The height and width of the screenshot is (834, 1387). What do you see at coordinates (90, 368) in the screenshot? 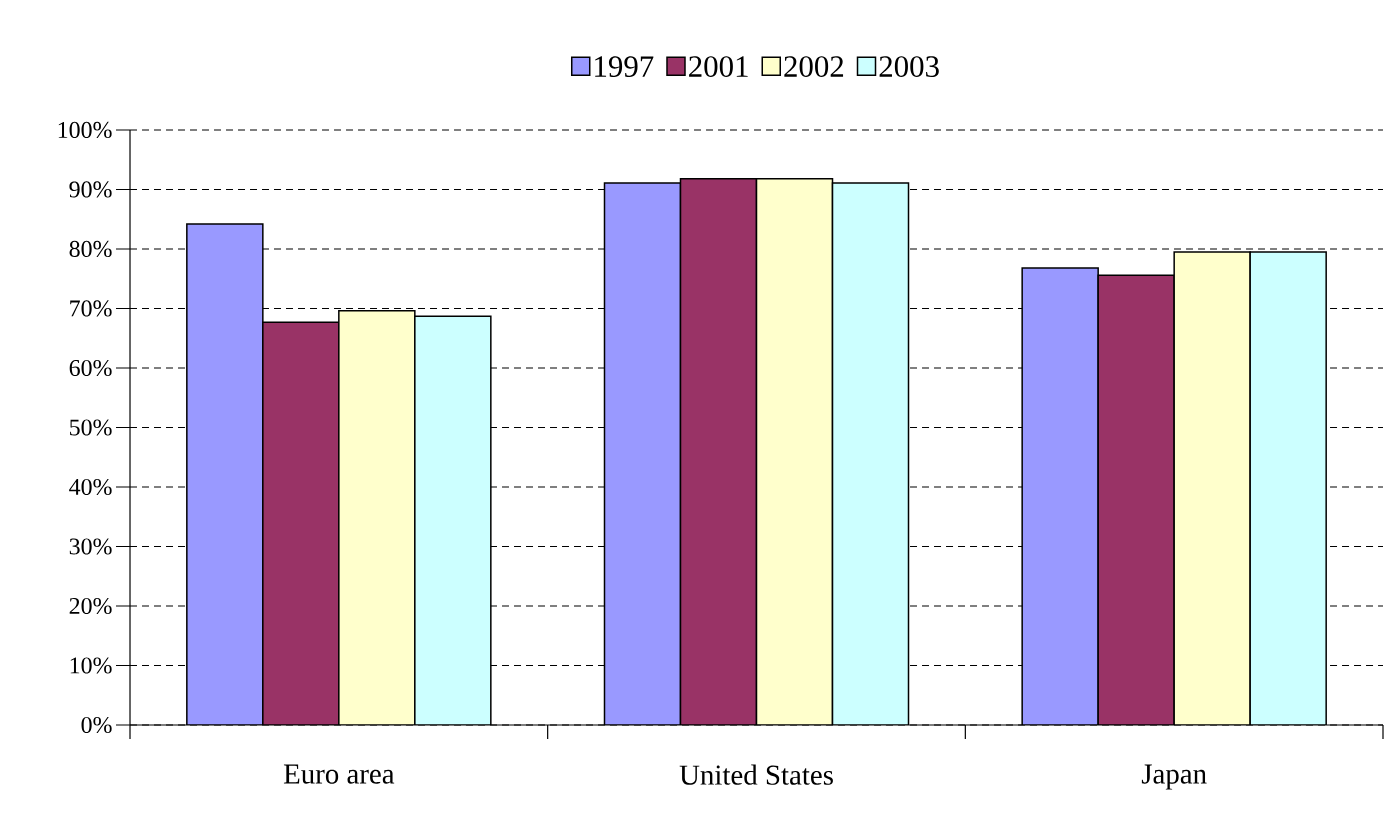
I see `y-tick-label: 60%` at bounding box center [90, 368].